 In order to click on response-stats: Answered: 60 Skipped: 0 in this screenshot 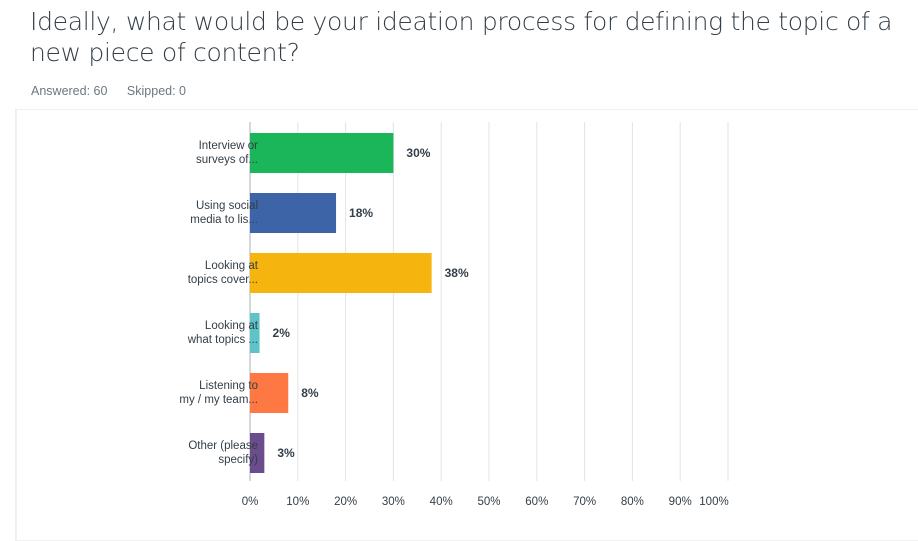, I will do `click(116, 91)`.